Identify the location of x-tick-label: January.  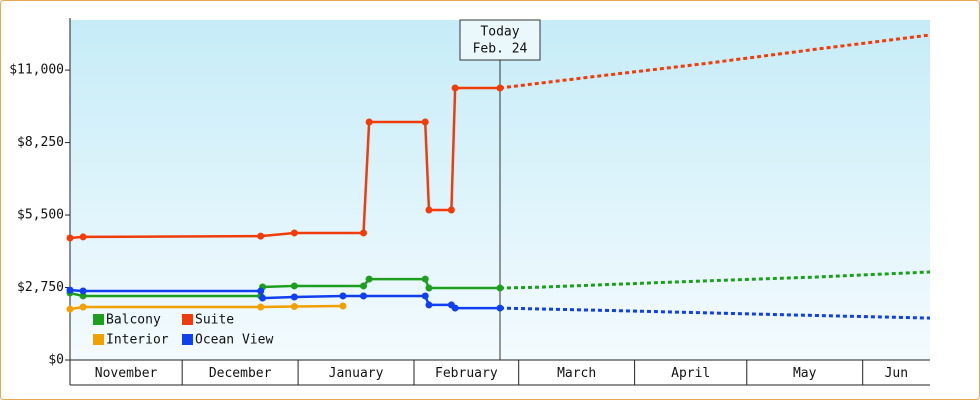
(356, 373).